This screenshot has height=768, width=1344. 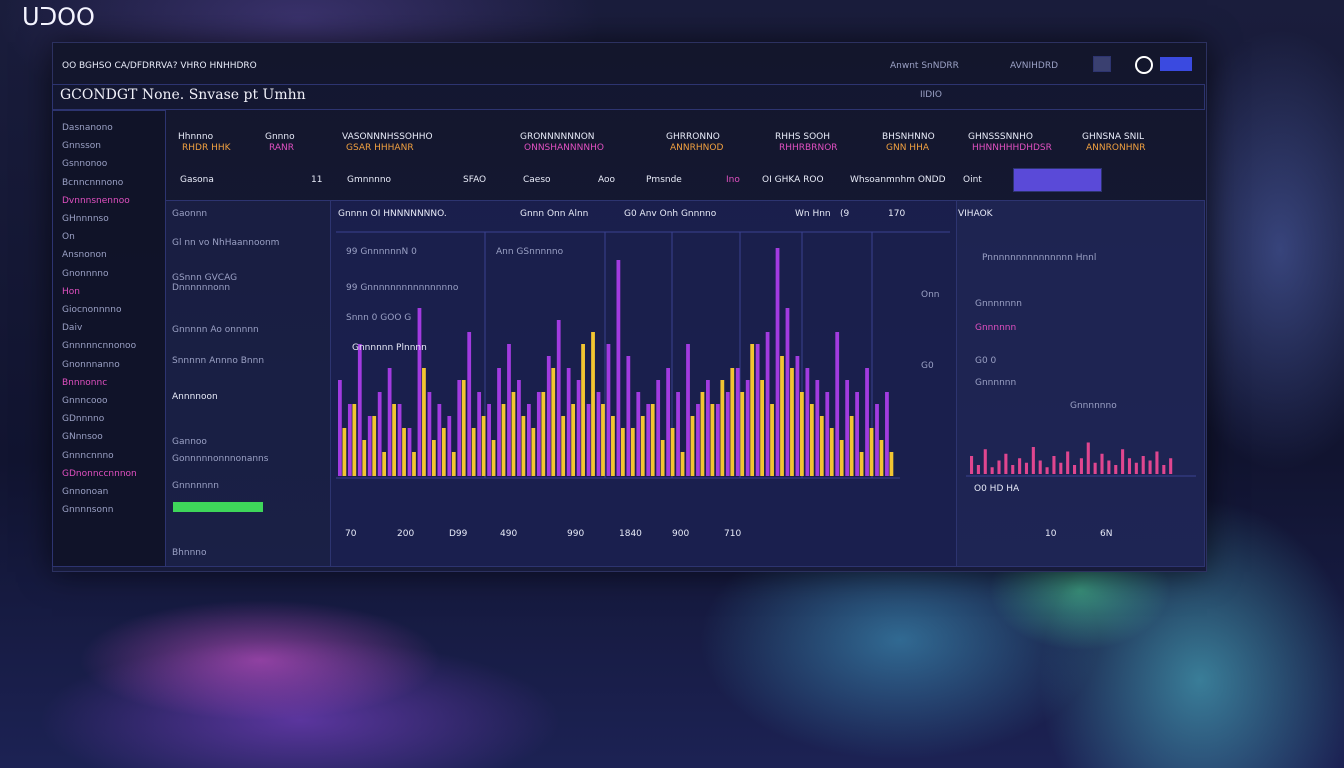 What do you see at coordinates (996, 328) in the screenshot?
I see `panel-row: Gnnnnnn` at bounding box center [996, 328].